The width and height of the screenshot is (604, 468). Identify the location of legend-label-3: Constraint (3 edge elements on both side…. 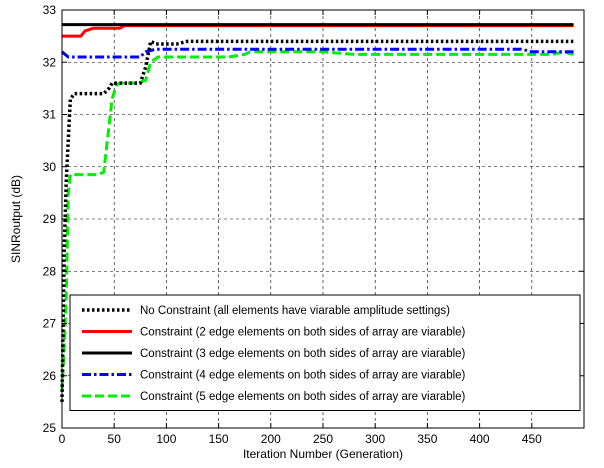
(303, 354).